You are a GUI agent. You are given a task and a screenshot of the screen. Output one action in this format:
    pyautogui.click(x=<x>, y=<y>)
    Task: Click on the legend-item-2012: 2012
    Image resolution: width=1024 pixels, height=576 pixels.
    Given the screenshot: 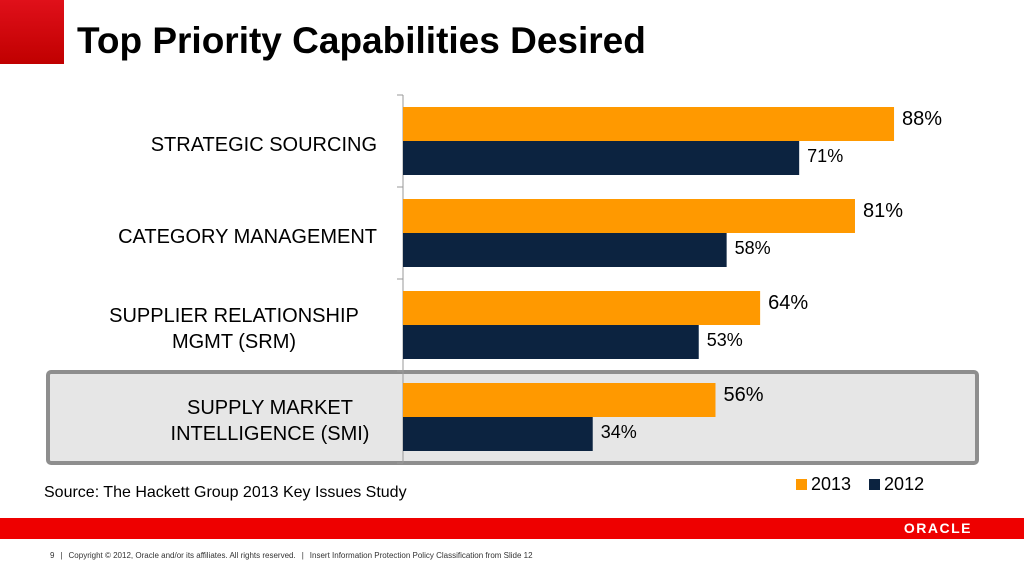 What is the action you would take?
    pyautogui.click(x=896, y=484)
    